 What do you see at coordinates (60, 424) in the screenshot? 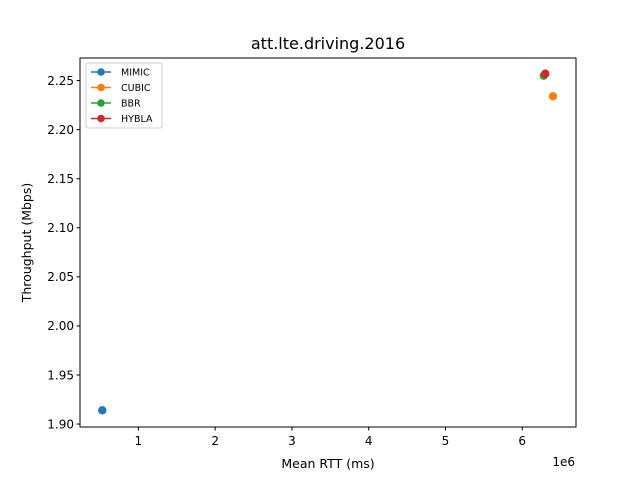
I see `y-tick-label: 1.90` at bounding box center [60, 424].